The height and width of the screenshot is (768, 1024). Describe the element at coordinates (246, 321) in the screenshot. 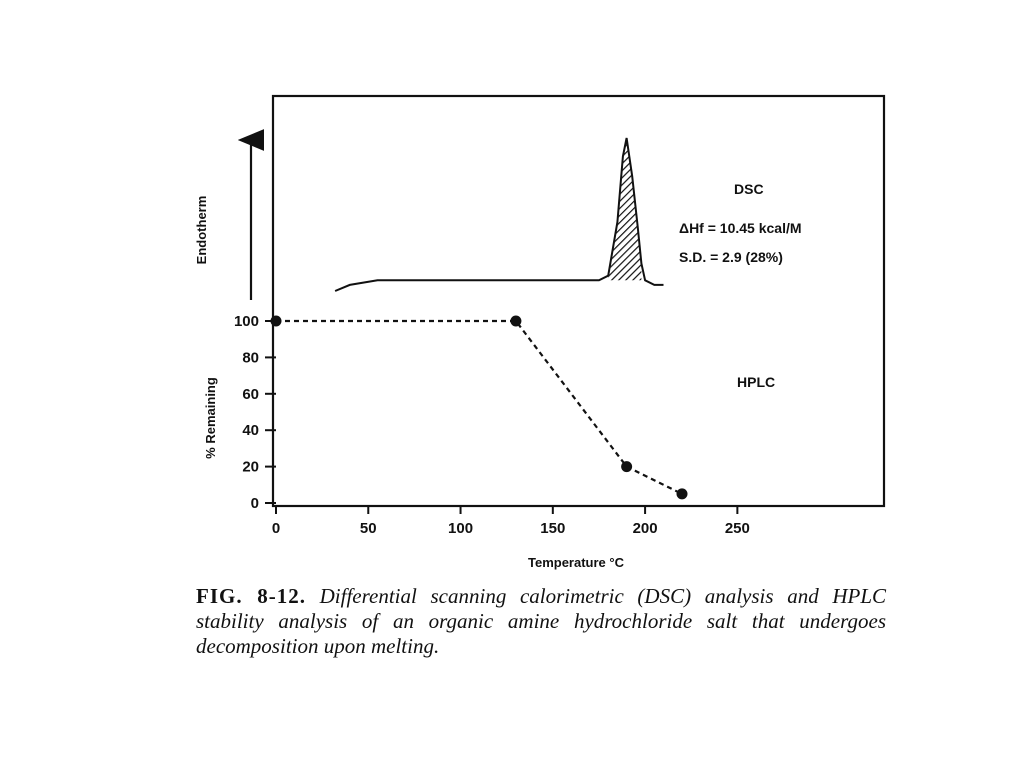

I see `y-tick-label: 100` at that location.